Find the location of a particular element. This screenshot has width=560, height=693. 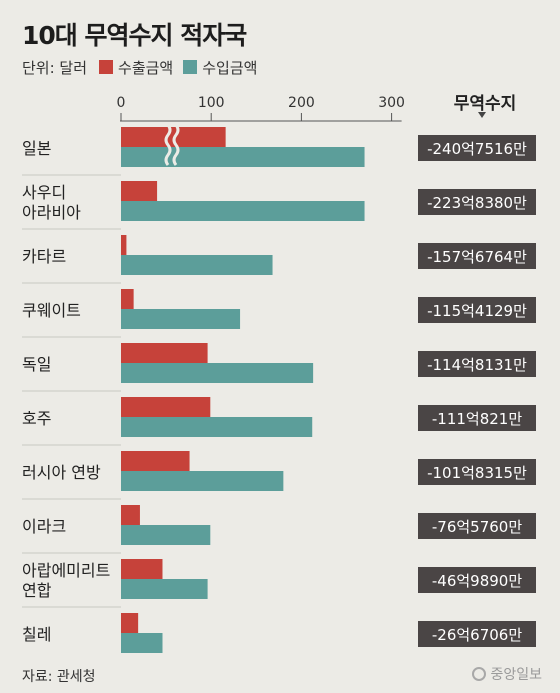

x-tick-label: 0 is located at coordinates (121, 103).